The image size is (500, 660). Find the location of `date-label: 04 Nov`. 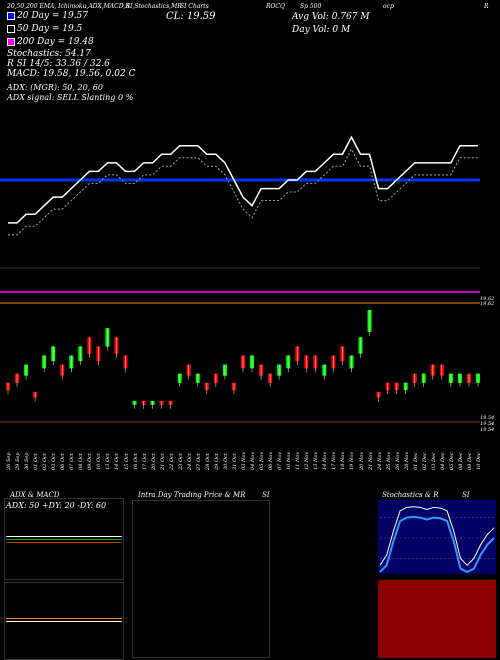

date-label: 04 Nov is located at coordinates (253, 460).